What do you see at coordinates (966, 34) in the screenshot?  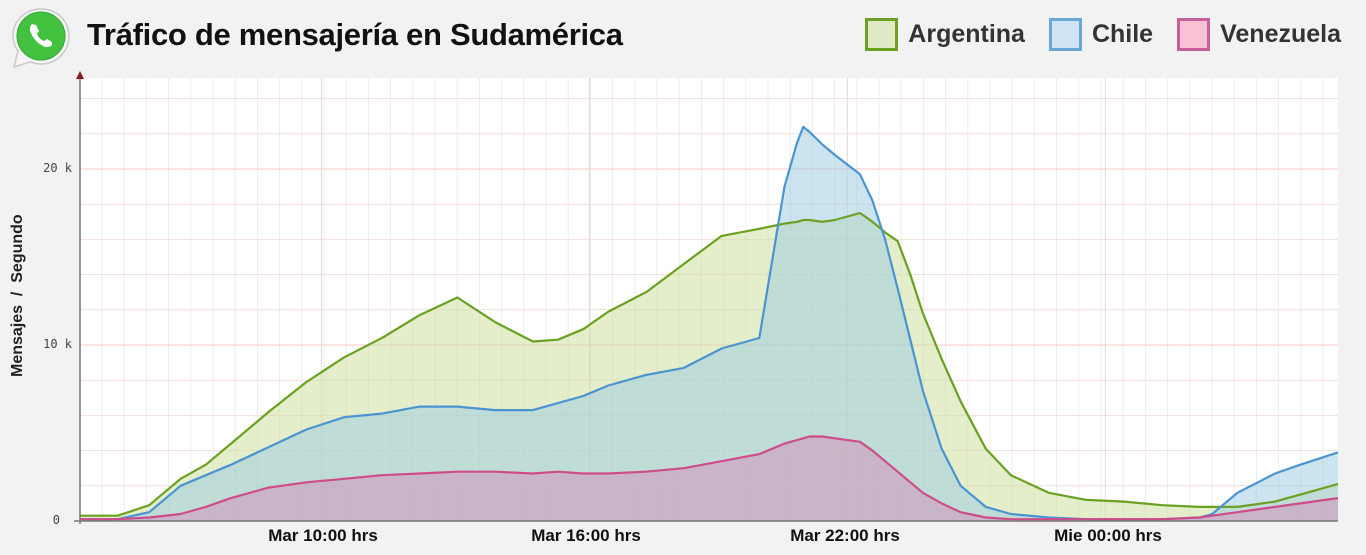 I see `legend-label: Argentina` at bounding box center [966, 34].